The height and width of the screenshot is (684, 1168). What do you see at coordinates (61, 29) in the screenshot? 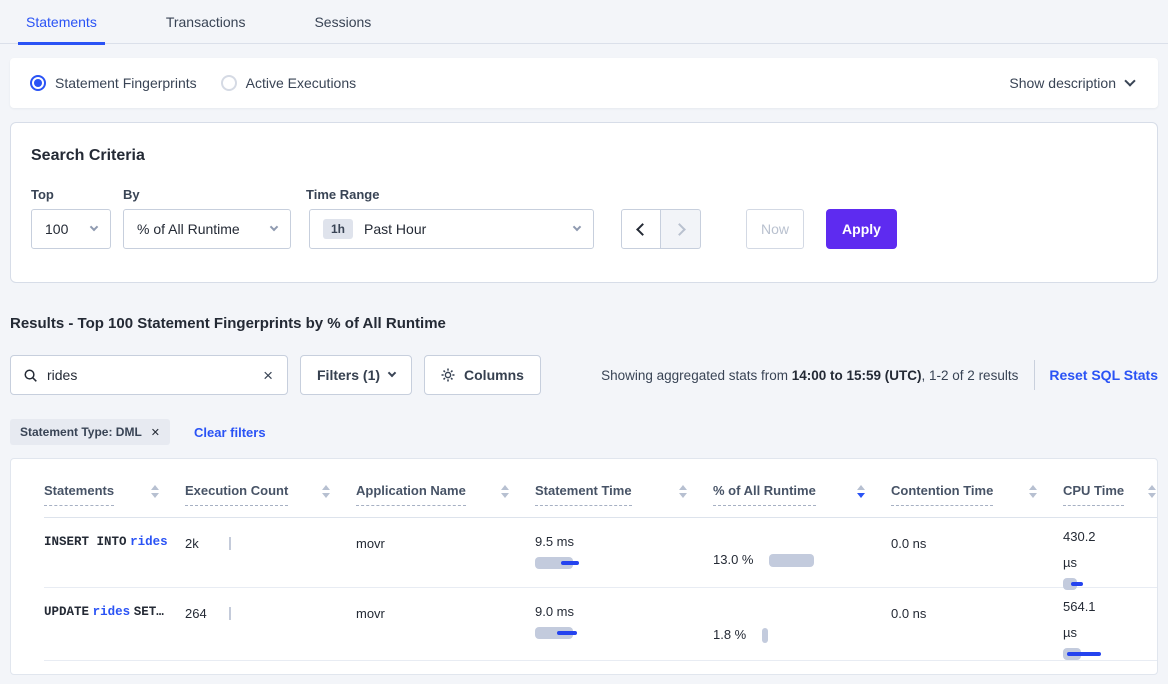
I see `tab-statements: Statements` at bounding box center [61, 29].